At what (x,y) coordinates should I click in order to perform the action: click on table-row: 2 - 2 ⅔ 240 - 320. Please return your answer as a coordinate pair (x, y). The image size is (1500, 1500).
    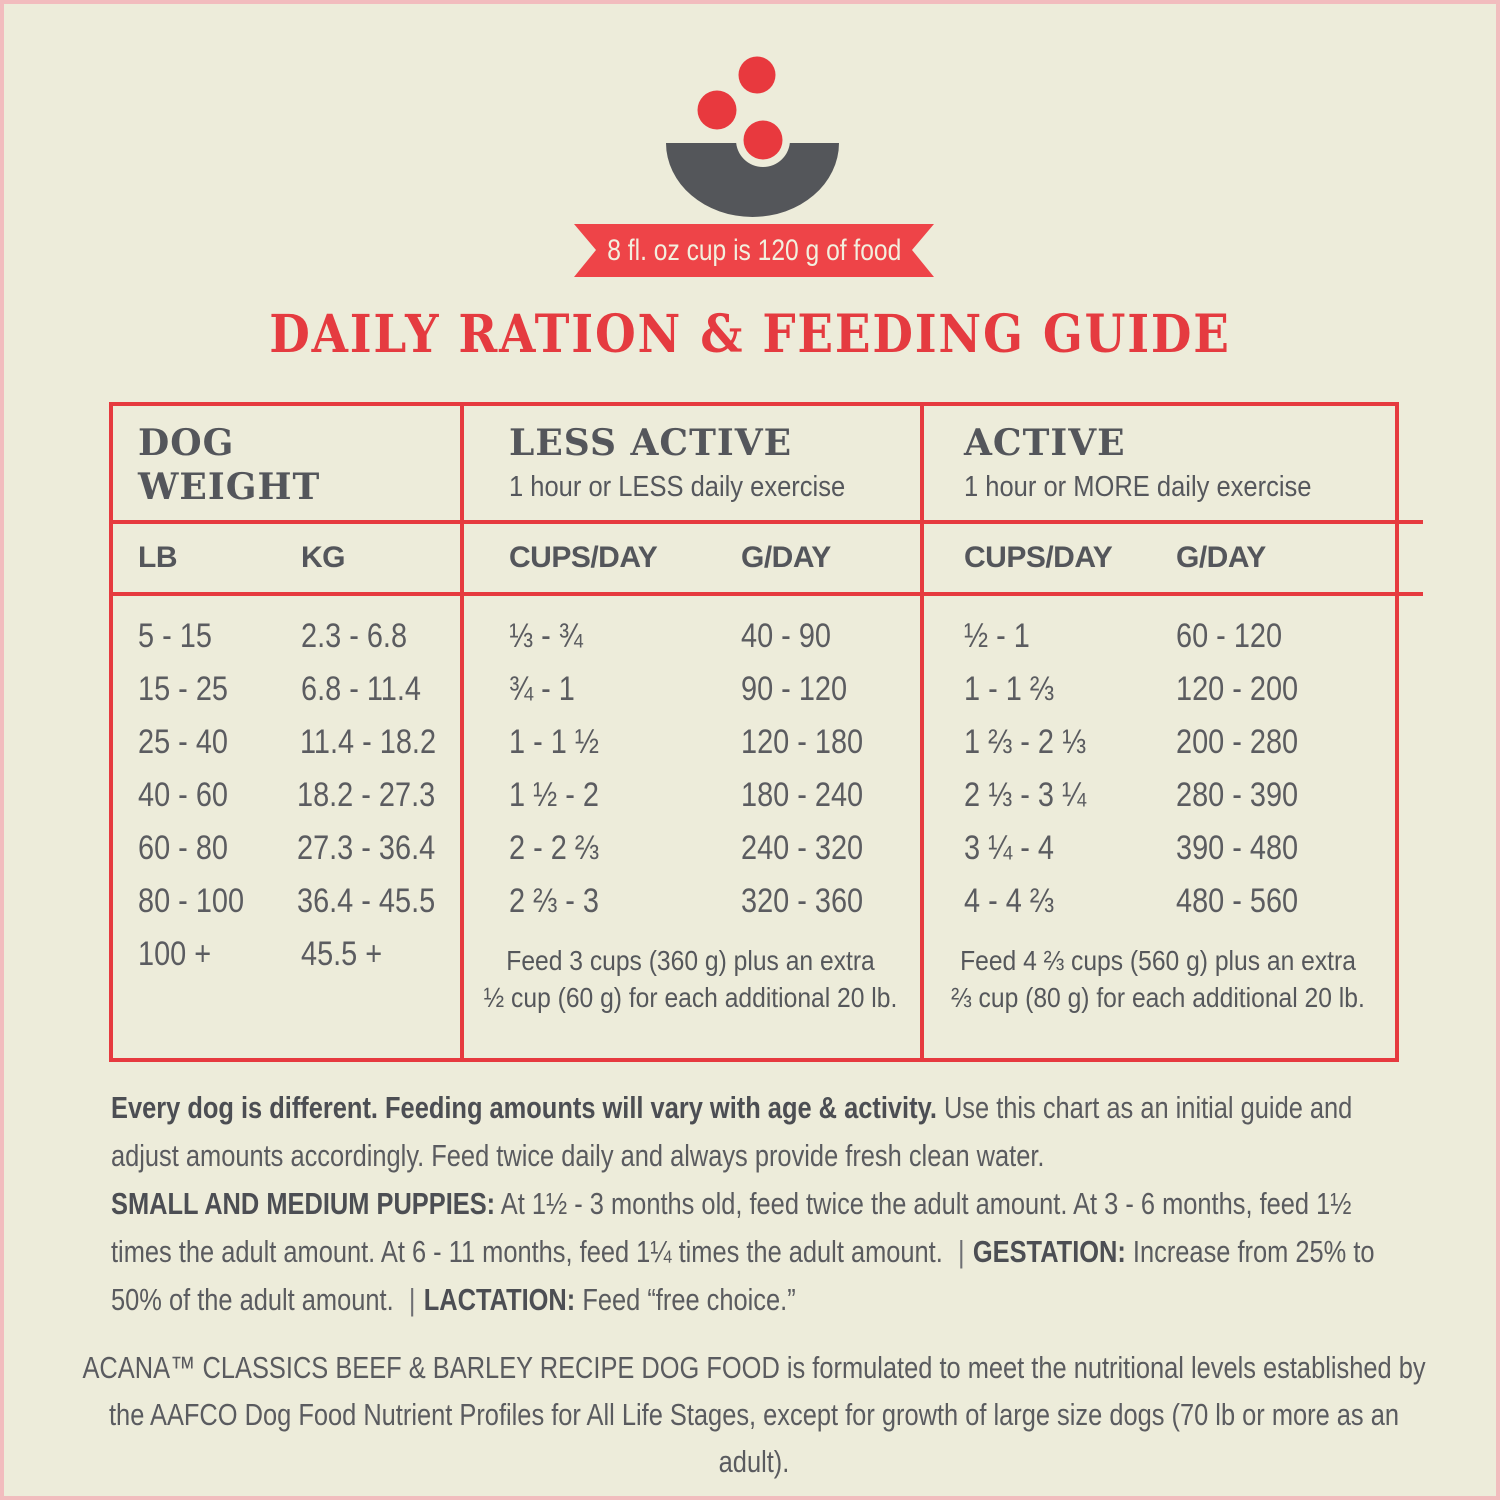
    Looking at the image, I should click on (692, 848).